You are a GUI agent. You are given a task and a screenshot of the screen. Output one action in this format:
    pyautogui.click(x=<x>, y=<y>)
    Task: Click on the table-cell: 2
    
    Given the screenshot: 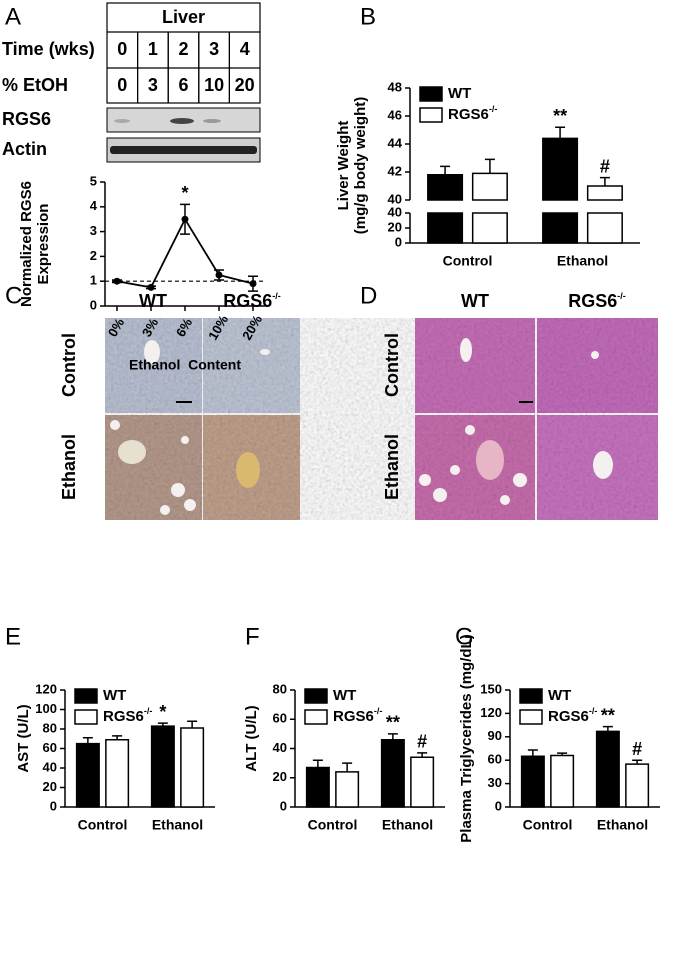 What is the action you would take?
    pyautogui.click(x=183, y=49)
    